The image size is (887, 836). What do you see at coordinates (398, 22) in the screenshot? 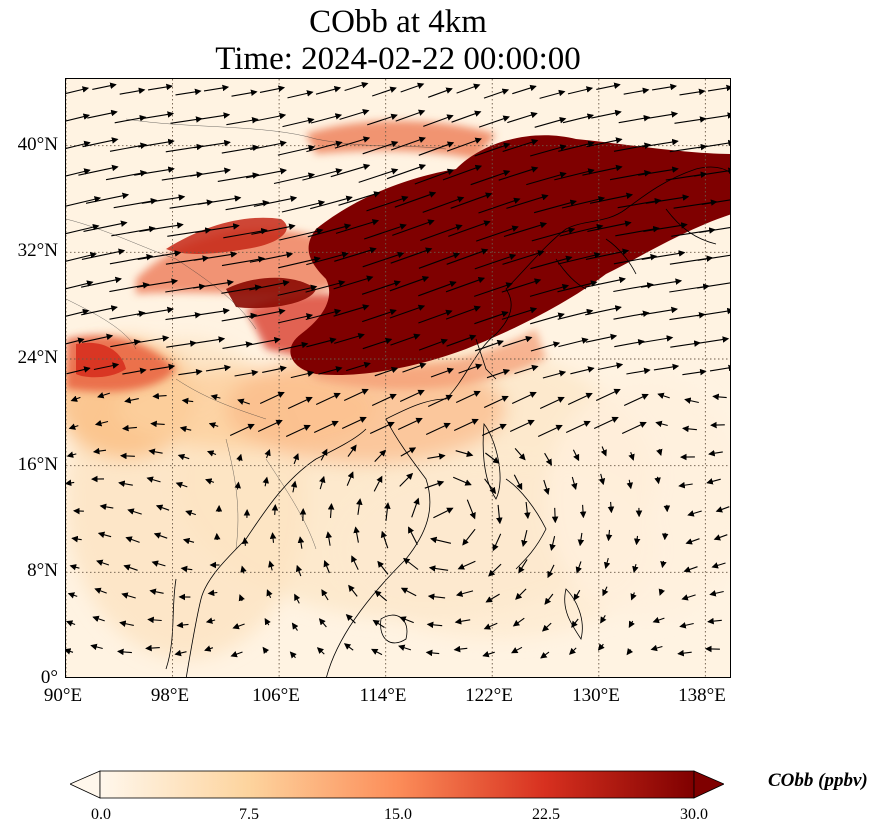
I see `map-title-line1: CObb at 4km` at bounding box center [398, 22].